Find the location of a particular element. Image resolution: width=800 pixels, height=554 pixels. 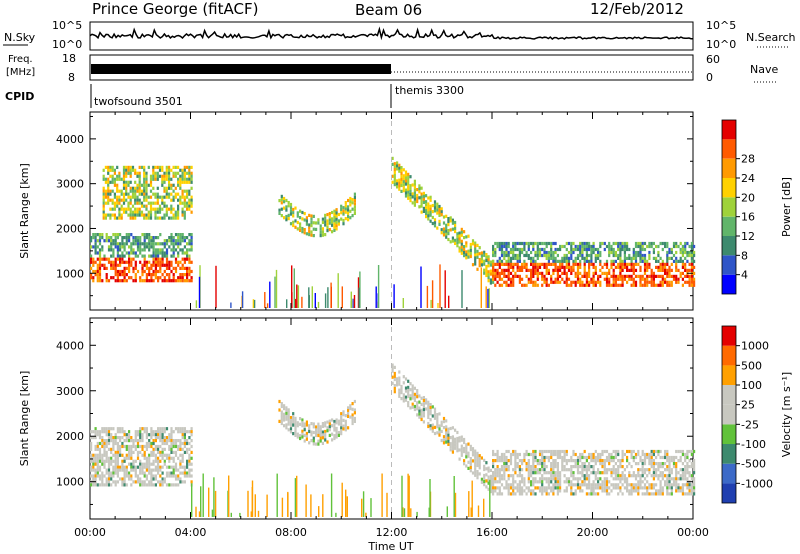

nave-label: Nave is located at coordinates (764, 69).